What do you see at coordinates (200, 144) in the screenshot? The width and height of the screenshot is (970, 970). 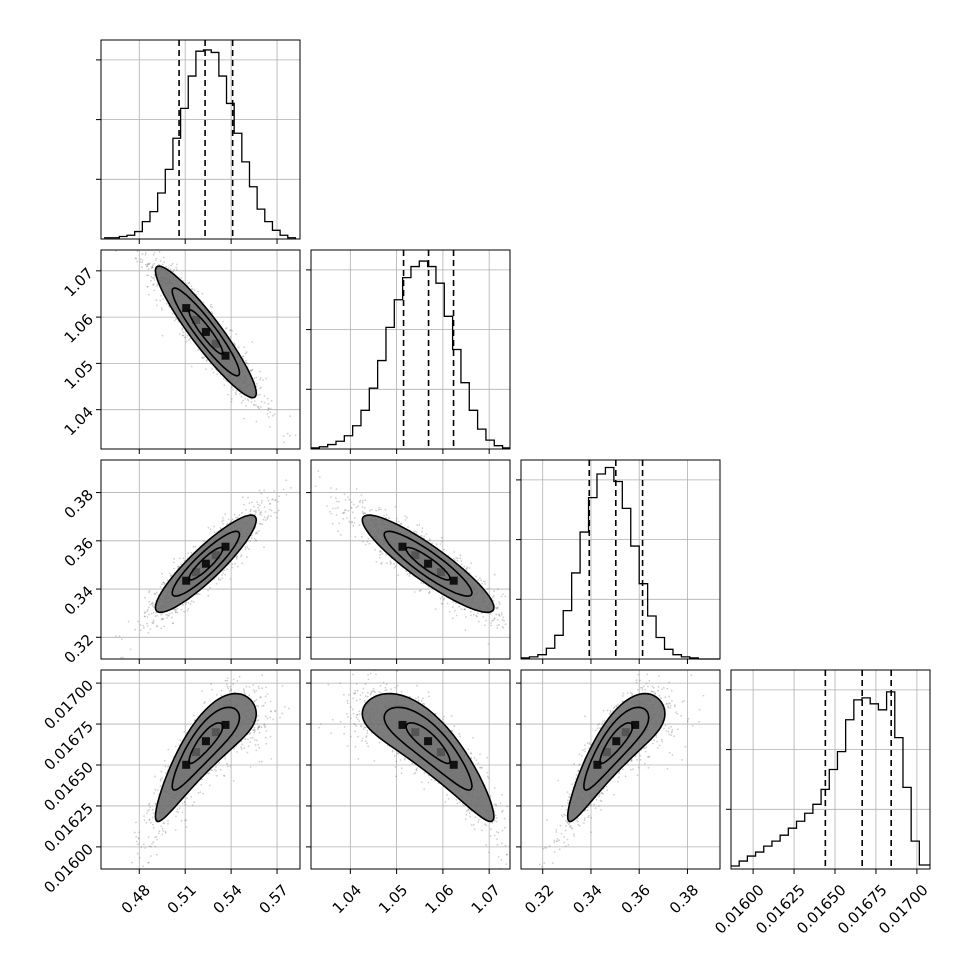 I see `histogram-step-line` at bounding box center [200, 144].